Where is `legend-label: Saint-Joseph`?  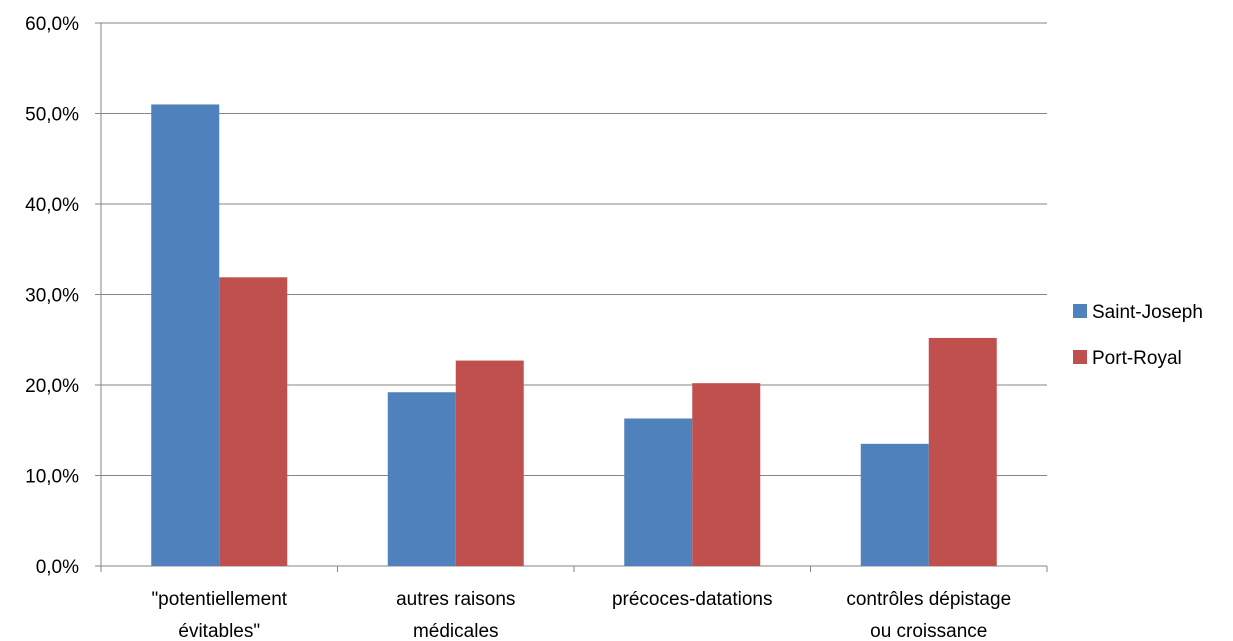 legend-label: Saint-Joseph is located at coordinates (1147, 312).